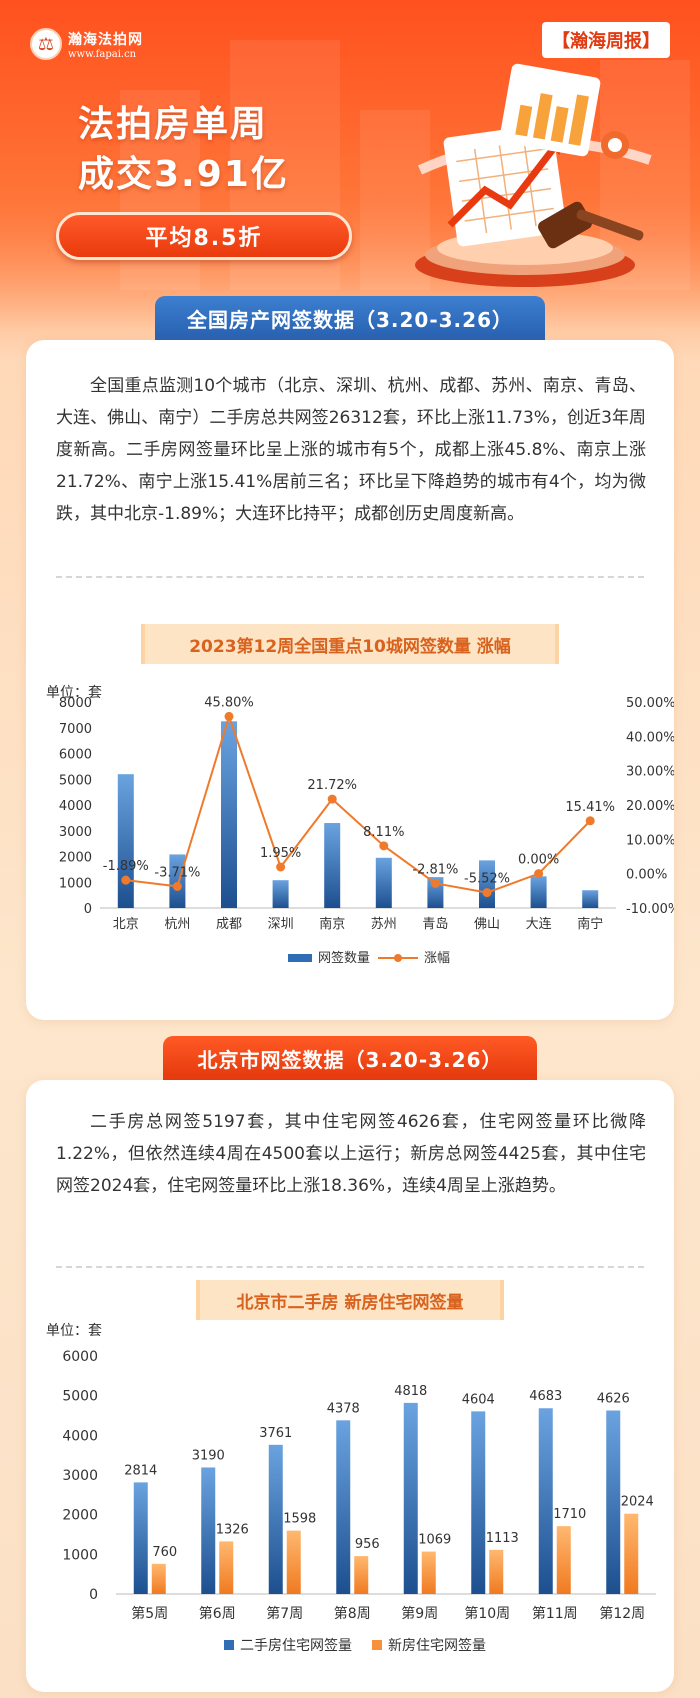 The height and width of the screenshot is (1698, 700). I want to click on growth-point-南宁, so click(590, 821).